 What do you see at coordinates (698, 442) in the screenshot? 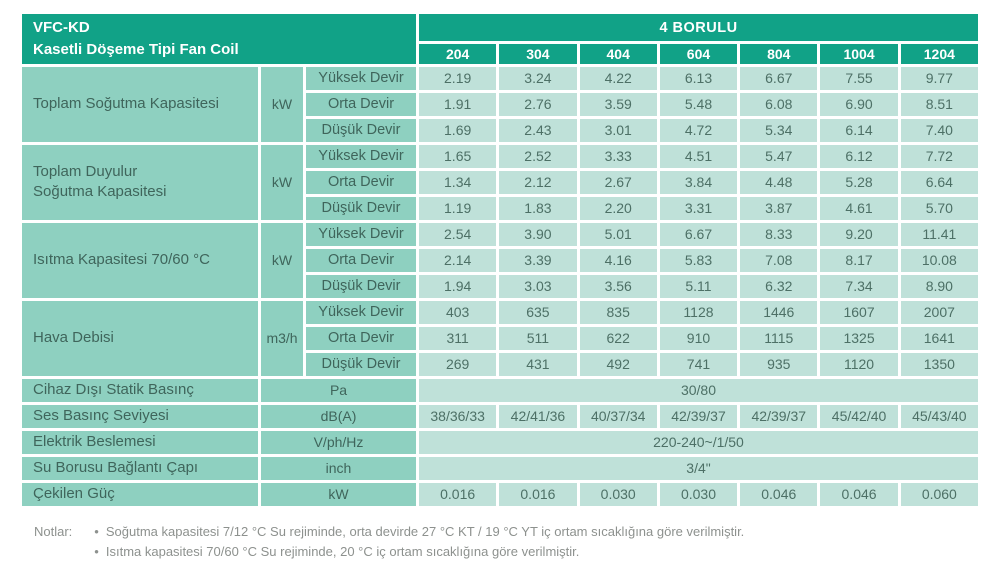
I see `value-cell-span: 220-240~/1/50` at bounding box center [698, 442].